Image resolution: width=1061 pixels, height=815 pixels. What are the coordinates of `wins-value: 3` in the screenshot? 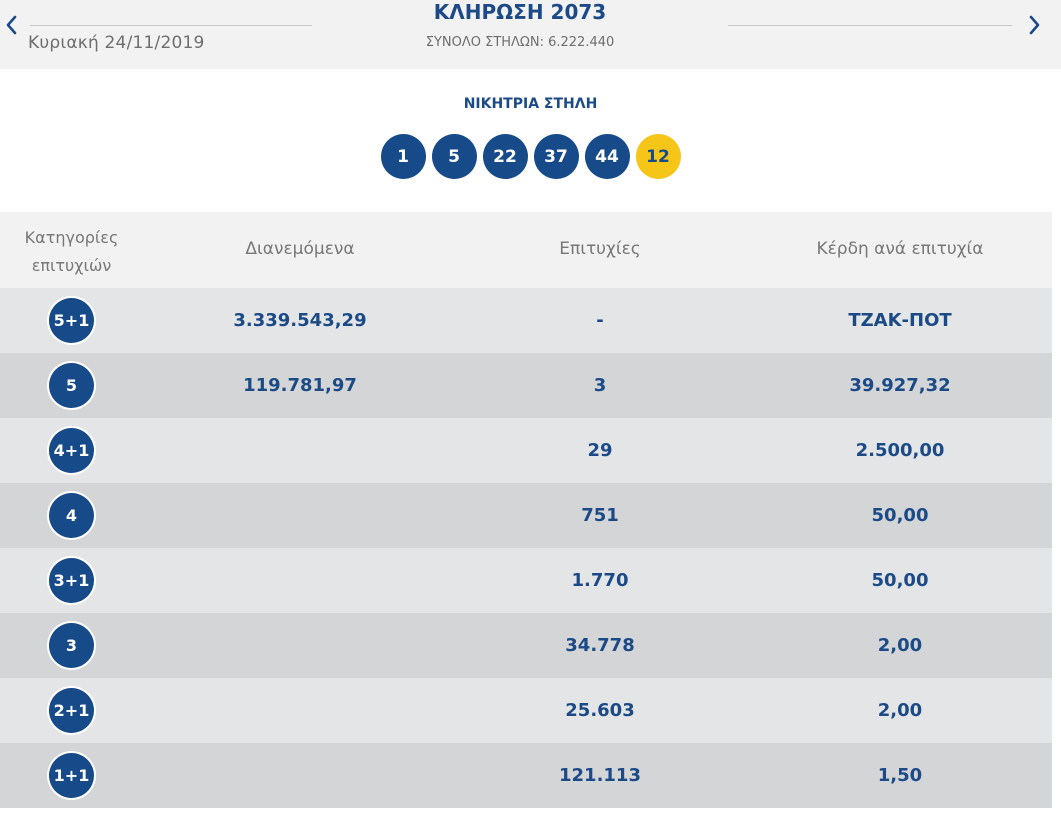 It's located at (600, 385).